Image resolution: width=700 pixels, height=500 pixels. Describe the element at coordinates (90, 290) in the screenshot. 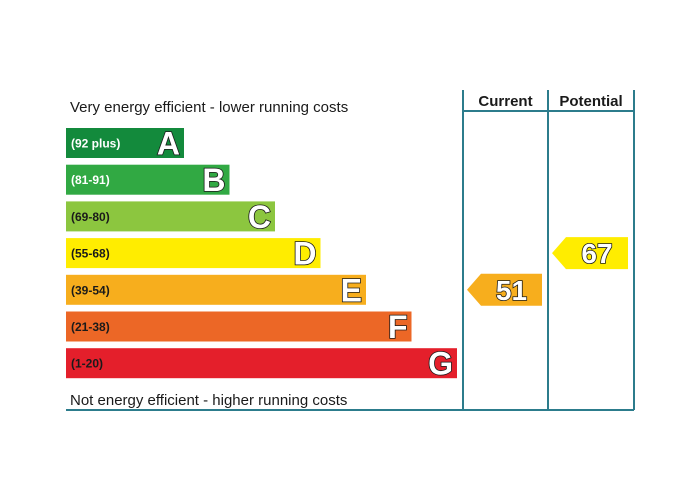

I see `band-range-label: (39-54)` at that location.